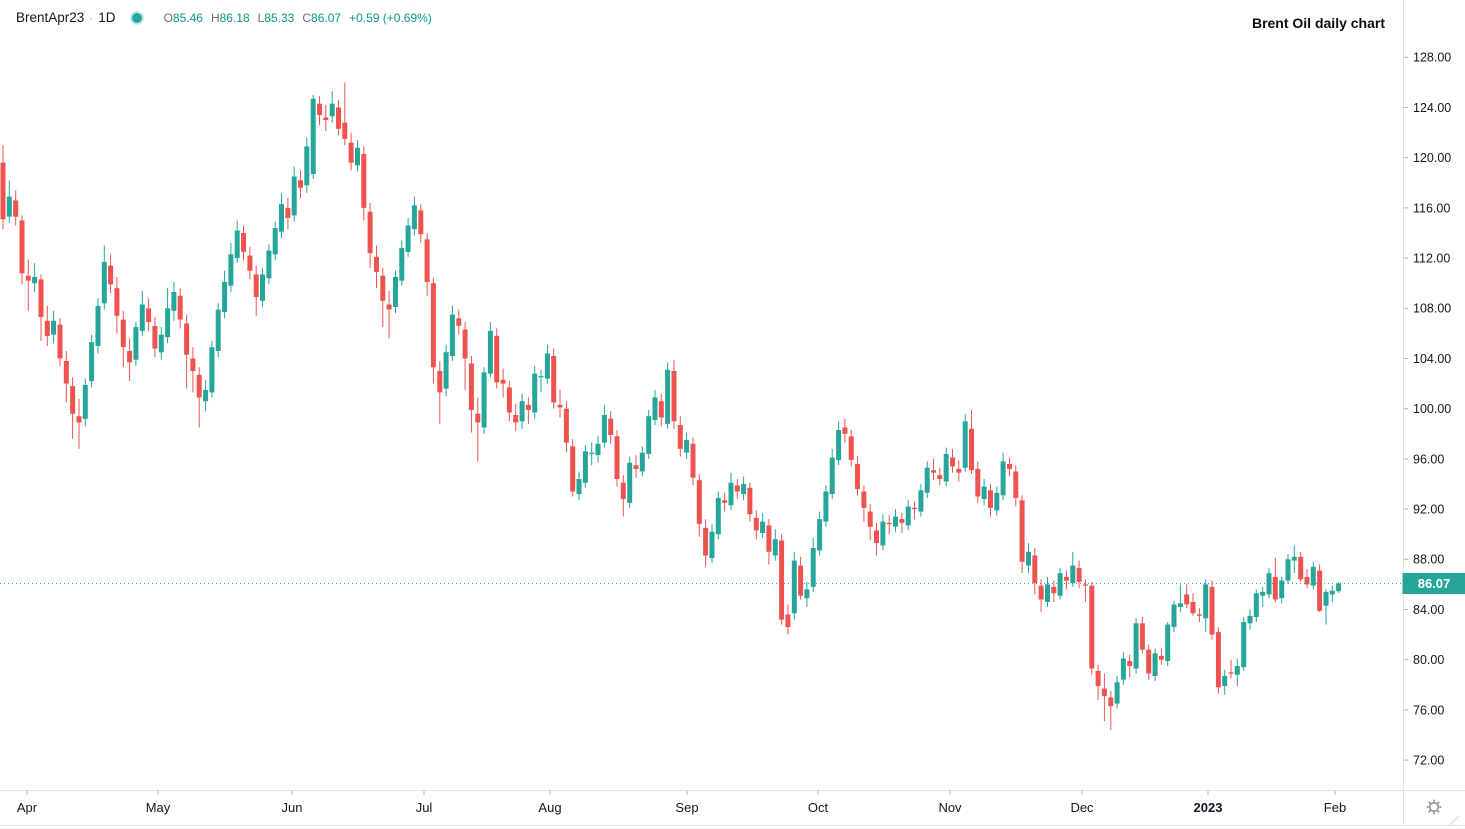 Image resolution: width=1465 pixels, height=829 pixels. I want to click on price-axis-label: 104.00, so click(1432, 359).